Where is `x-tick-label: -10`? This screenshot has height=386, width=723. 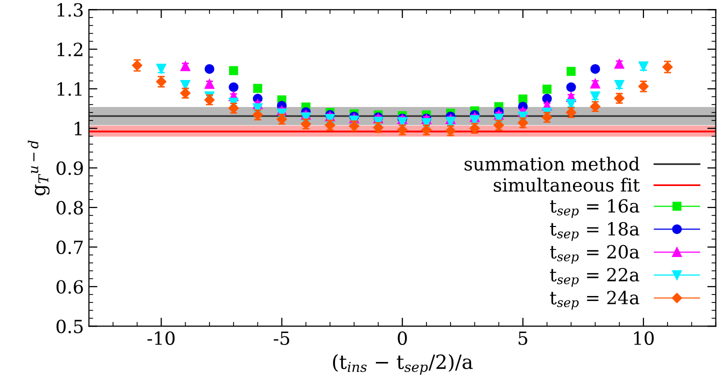 x-tick-label: -10 is located at coordinates (161, 338).